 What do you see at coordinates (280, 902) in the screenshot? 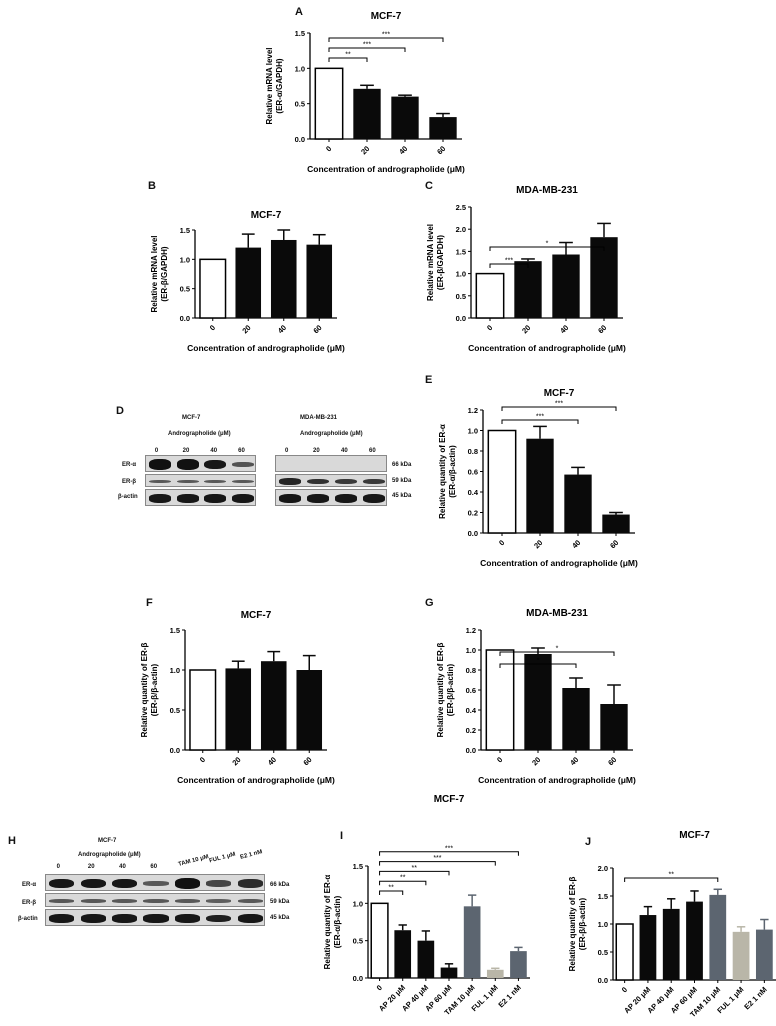
I see `blot-h-size-59: 59 kDa` at bounding box center [280, 902].